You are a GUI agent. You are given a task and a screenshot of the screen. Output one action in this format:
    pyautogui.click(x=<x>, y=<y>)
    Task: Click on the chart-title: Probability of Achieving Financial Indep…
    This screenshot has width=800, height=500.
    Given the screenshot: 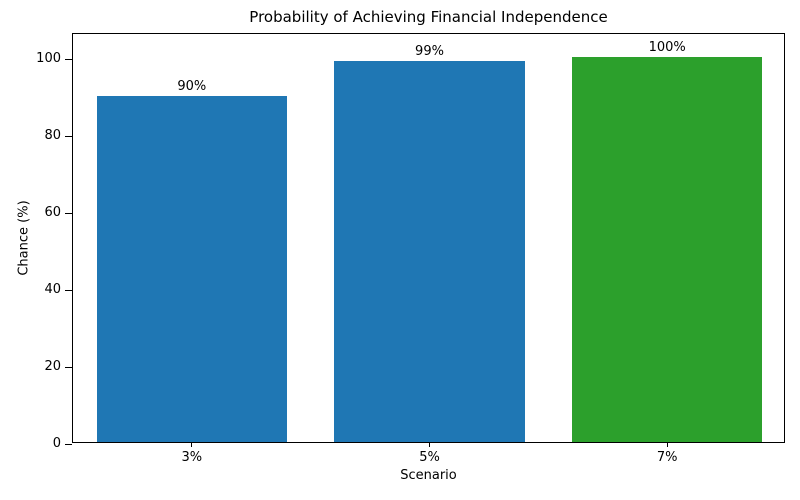 What is the action you would take?
    pyautogui.click(x=428, y=17)
    